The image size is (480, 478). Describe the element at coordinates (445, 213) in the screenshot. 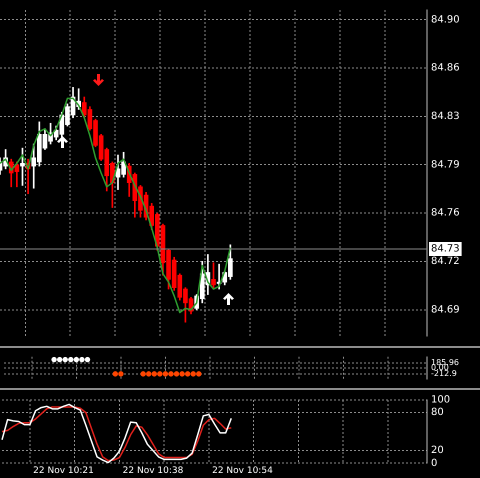

I see `y-tick-label: 84.76` at that location.